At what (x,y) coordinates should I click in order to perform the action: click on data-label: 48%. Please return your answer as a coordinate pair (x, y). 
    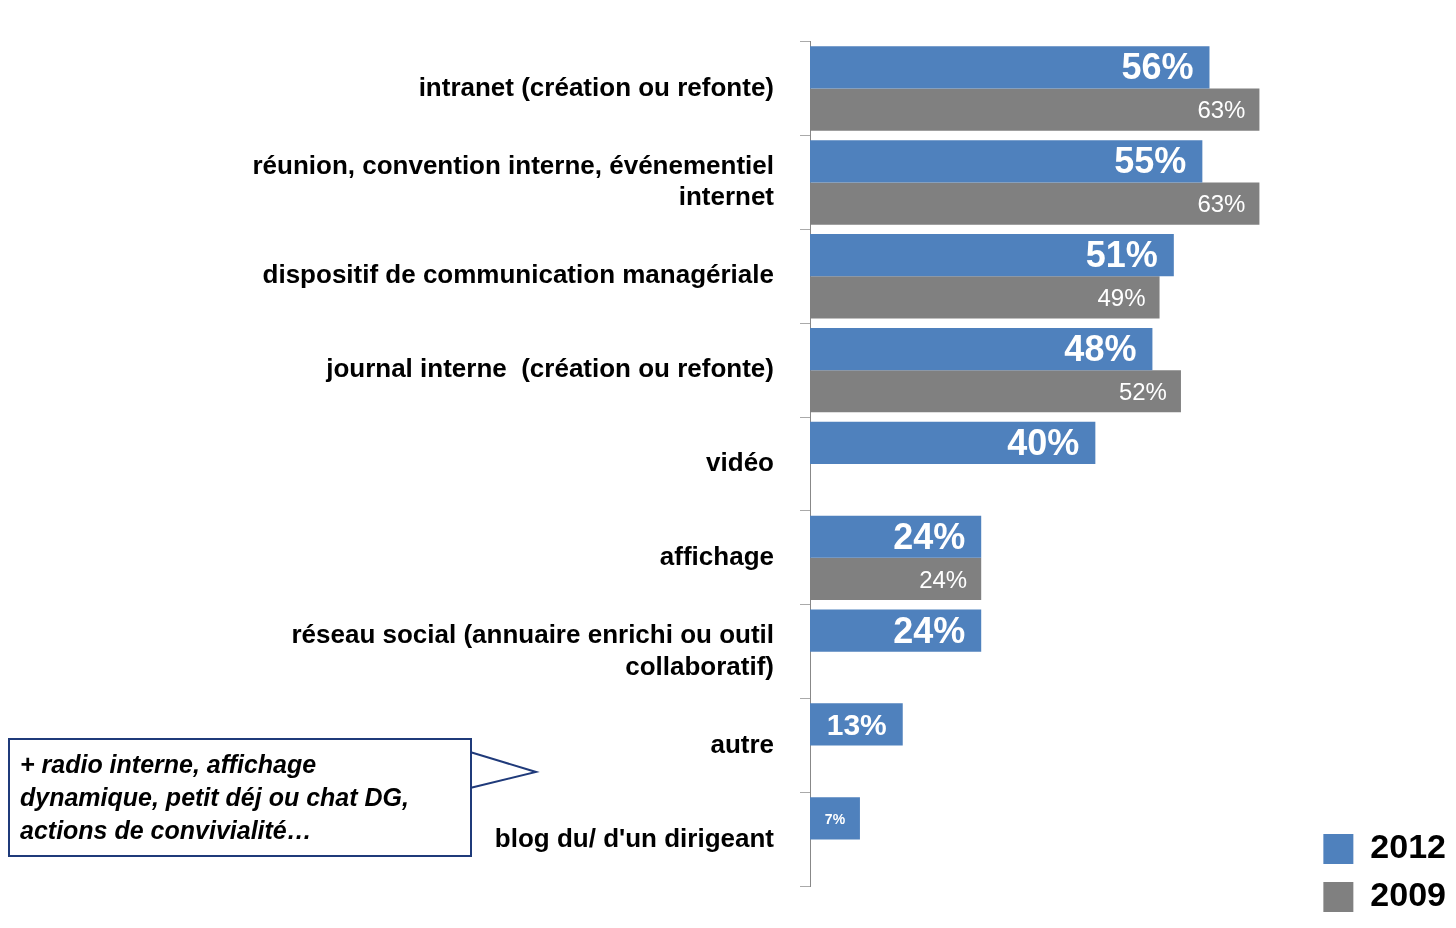
    Looking at the image, I should click on (1100, 348).